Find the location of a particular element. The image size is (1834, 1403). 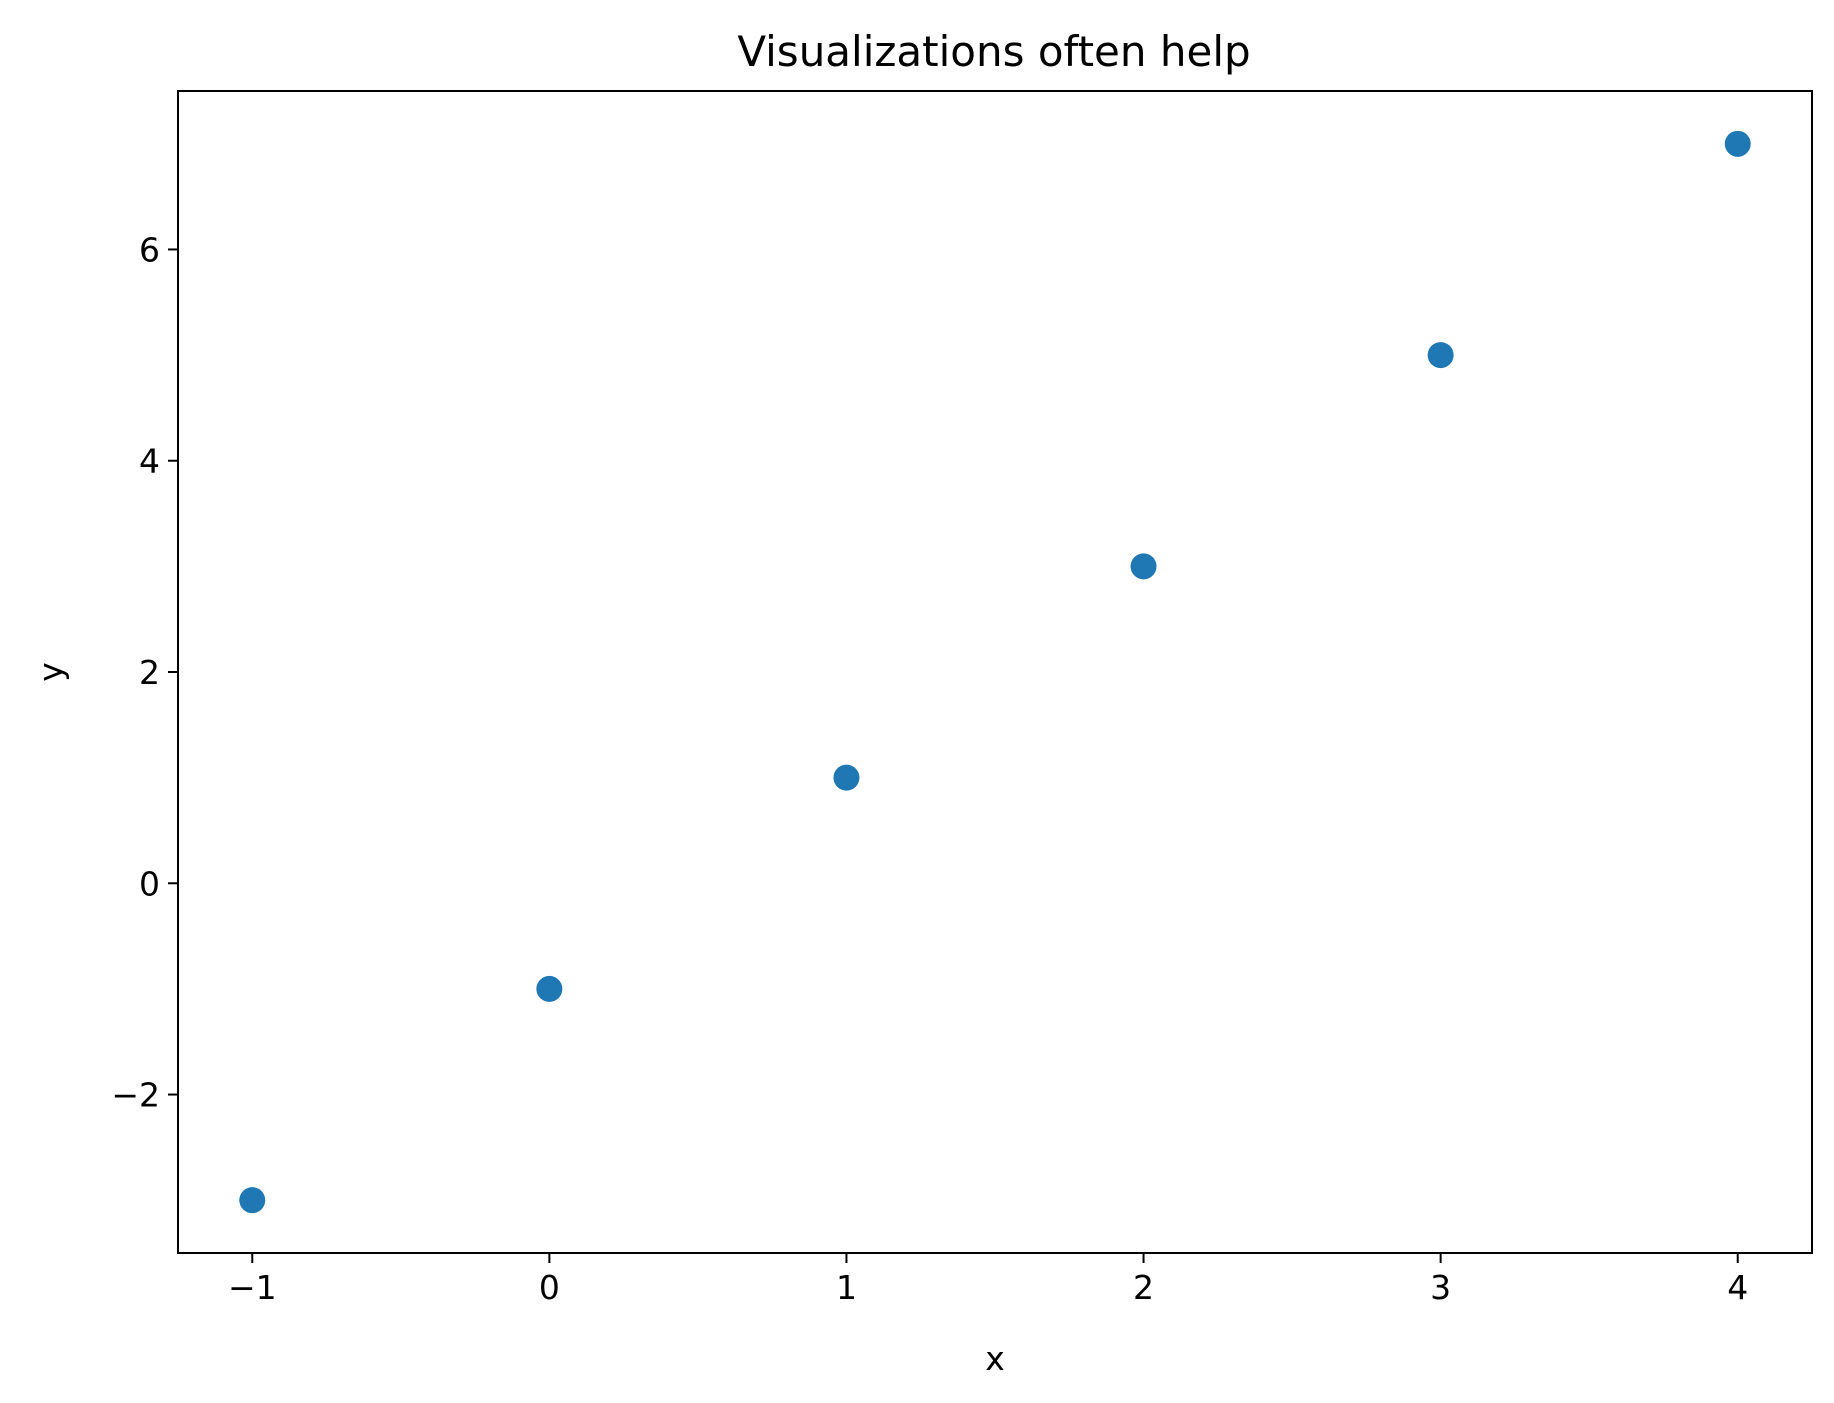

x-tick-label: 2 is located at coordinates (1143, 1287).